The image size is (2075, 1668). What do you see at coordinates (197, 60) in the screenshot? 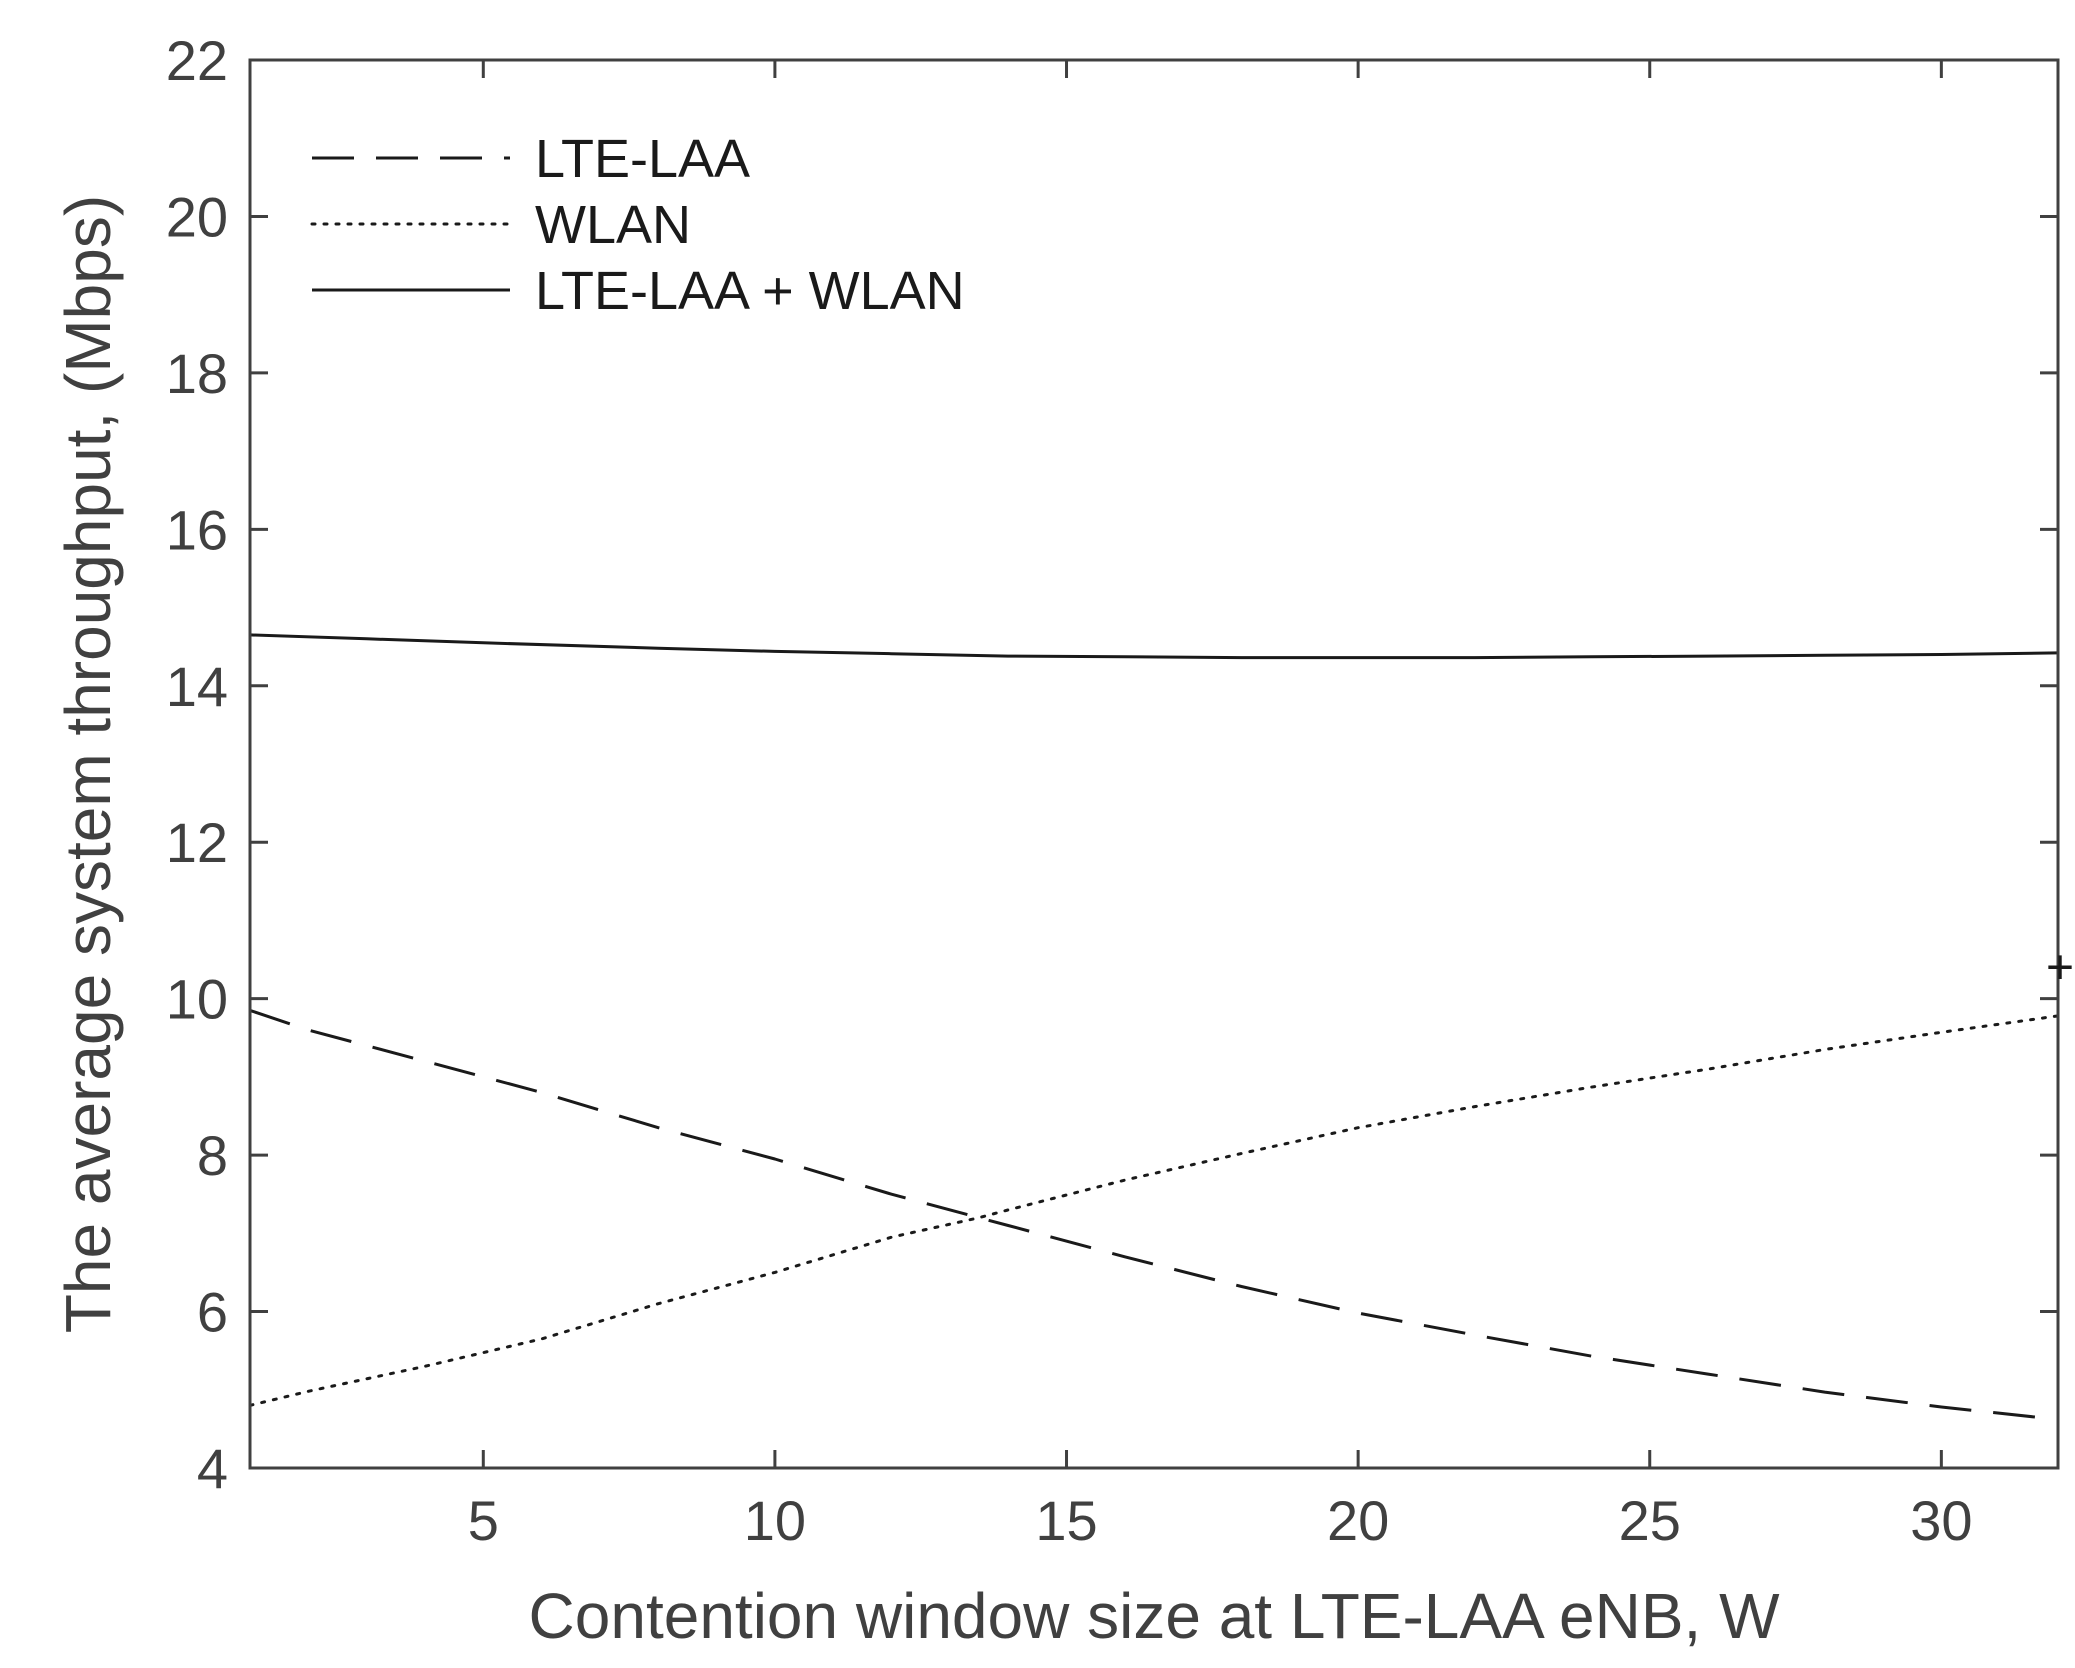
I see `y-tick-label: 22` at bounding box center [197, 60].